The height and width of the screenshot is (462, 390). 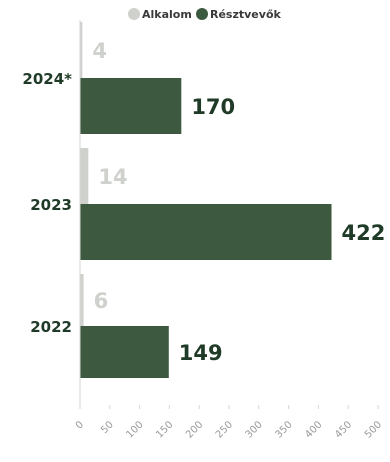 I want to click on x-tick-label: 350, so click(x=283, y=429).